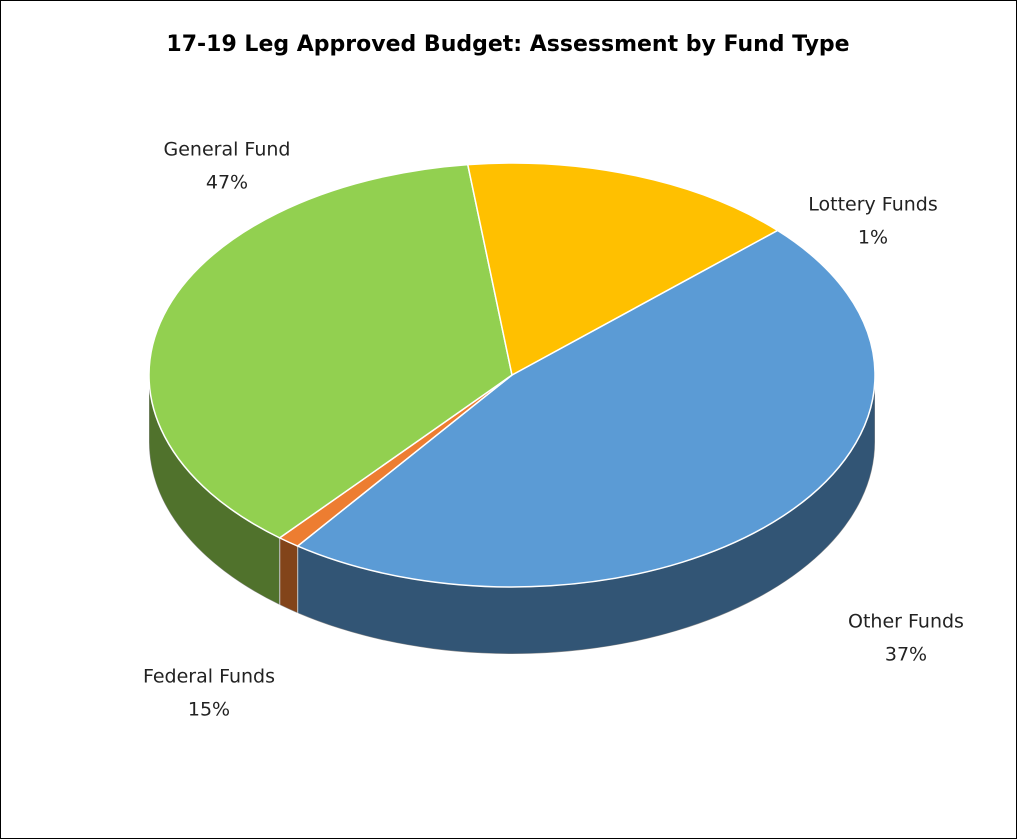 The width and height of the screenshot is (1017, 839). I want to click on slice-label: Other Funds, so click(906, 622).